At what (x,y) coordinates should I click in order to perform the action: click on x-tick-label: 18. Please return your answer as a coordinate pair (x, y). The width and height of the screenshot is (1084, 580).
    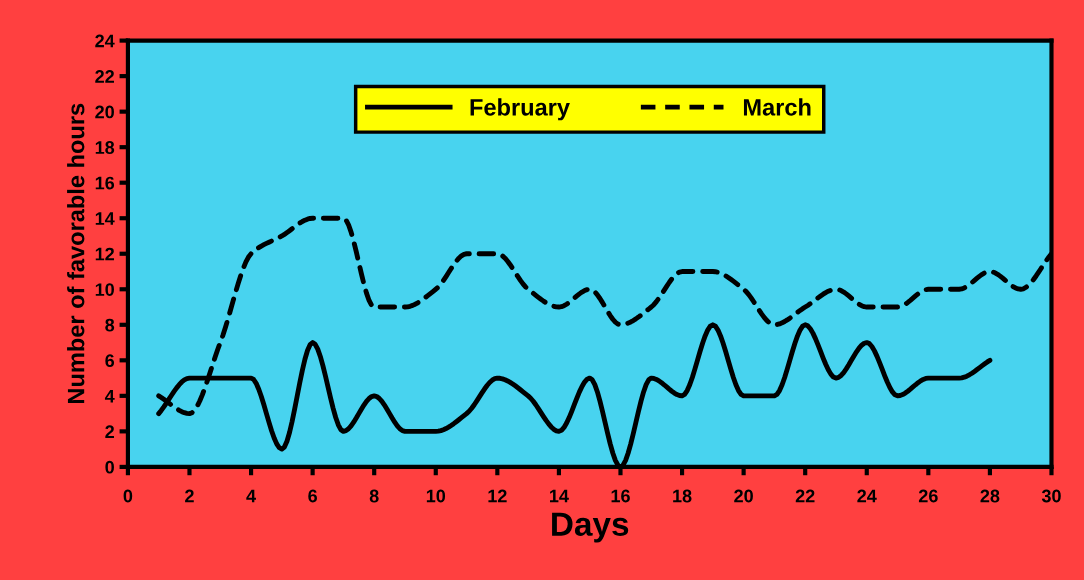
    Looking at the image, I should click on (682, 496).